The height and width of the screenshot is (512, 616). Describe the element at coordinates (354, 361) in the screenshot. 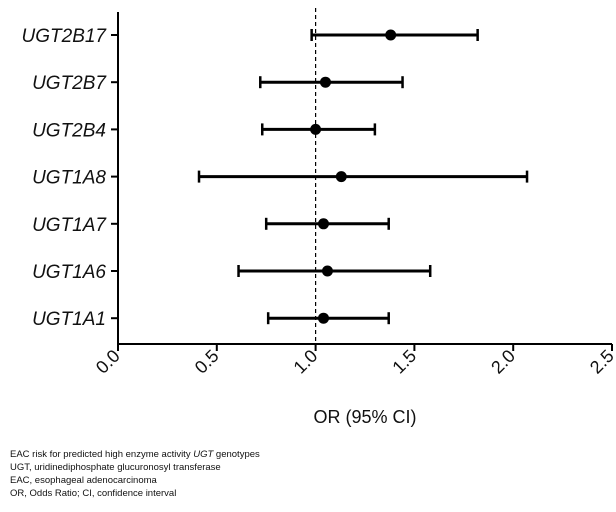

I see `x-axis-ticks: 0.0 0.5 1.0 1.5 2.0 2.5` at that location.